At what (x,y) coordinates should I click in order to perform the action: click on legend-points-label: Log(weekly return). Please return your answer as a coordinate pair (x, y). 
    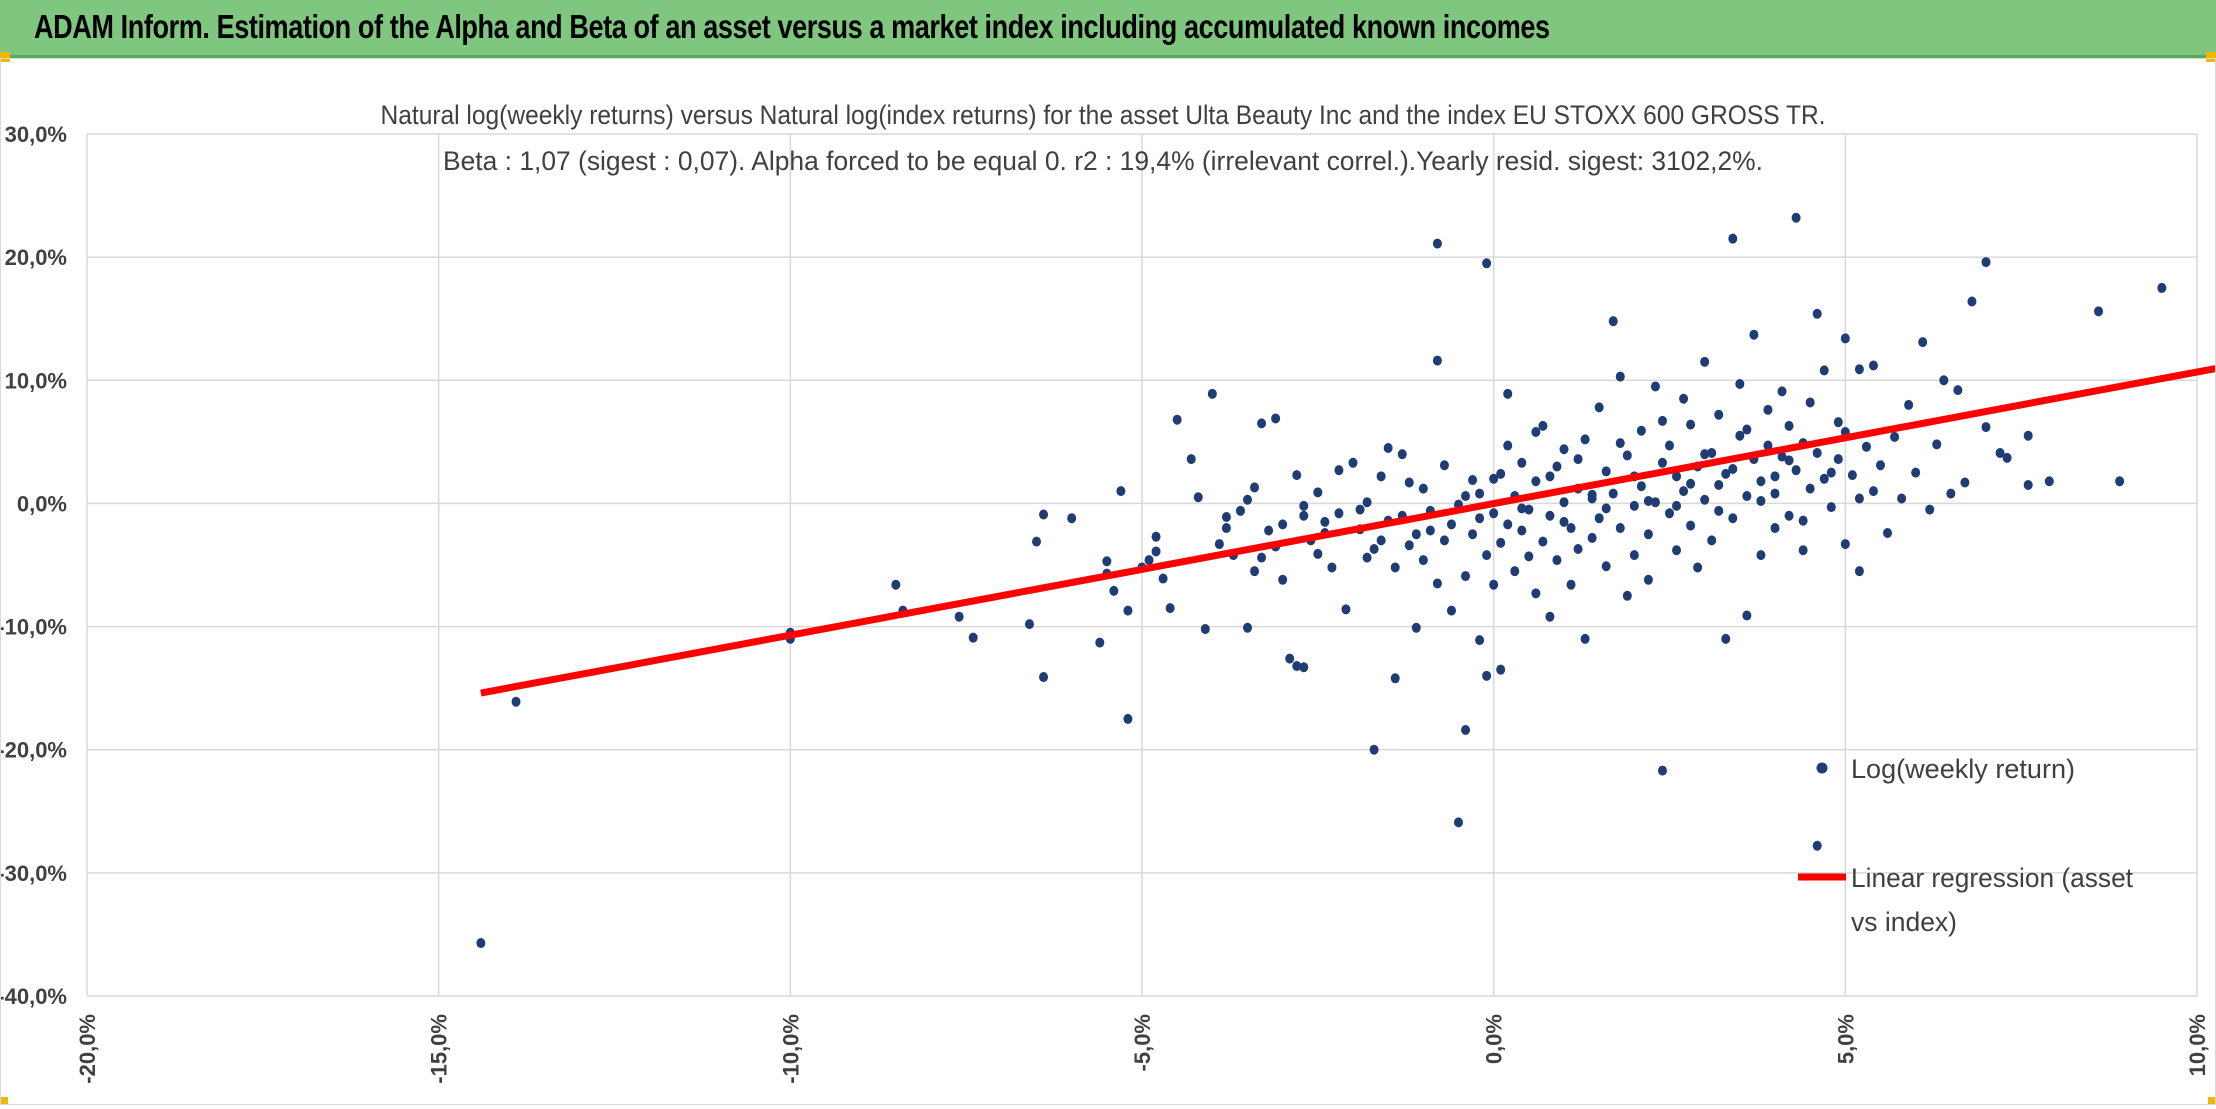
    Looking at the image, I should click on (1963, 769).